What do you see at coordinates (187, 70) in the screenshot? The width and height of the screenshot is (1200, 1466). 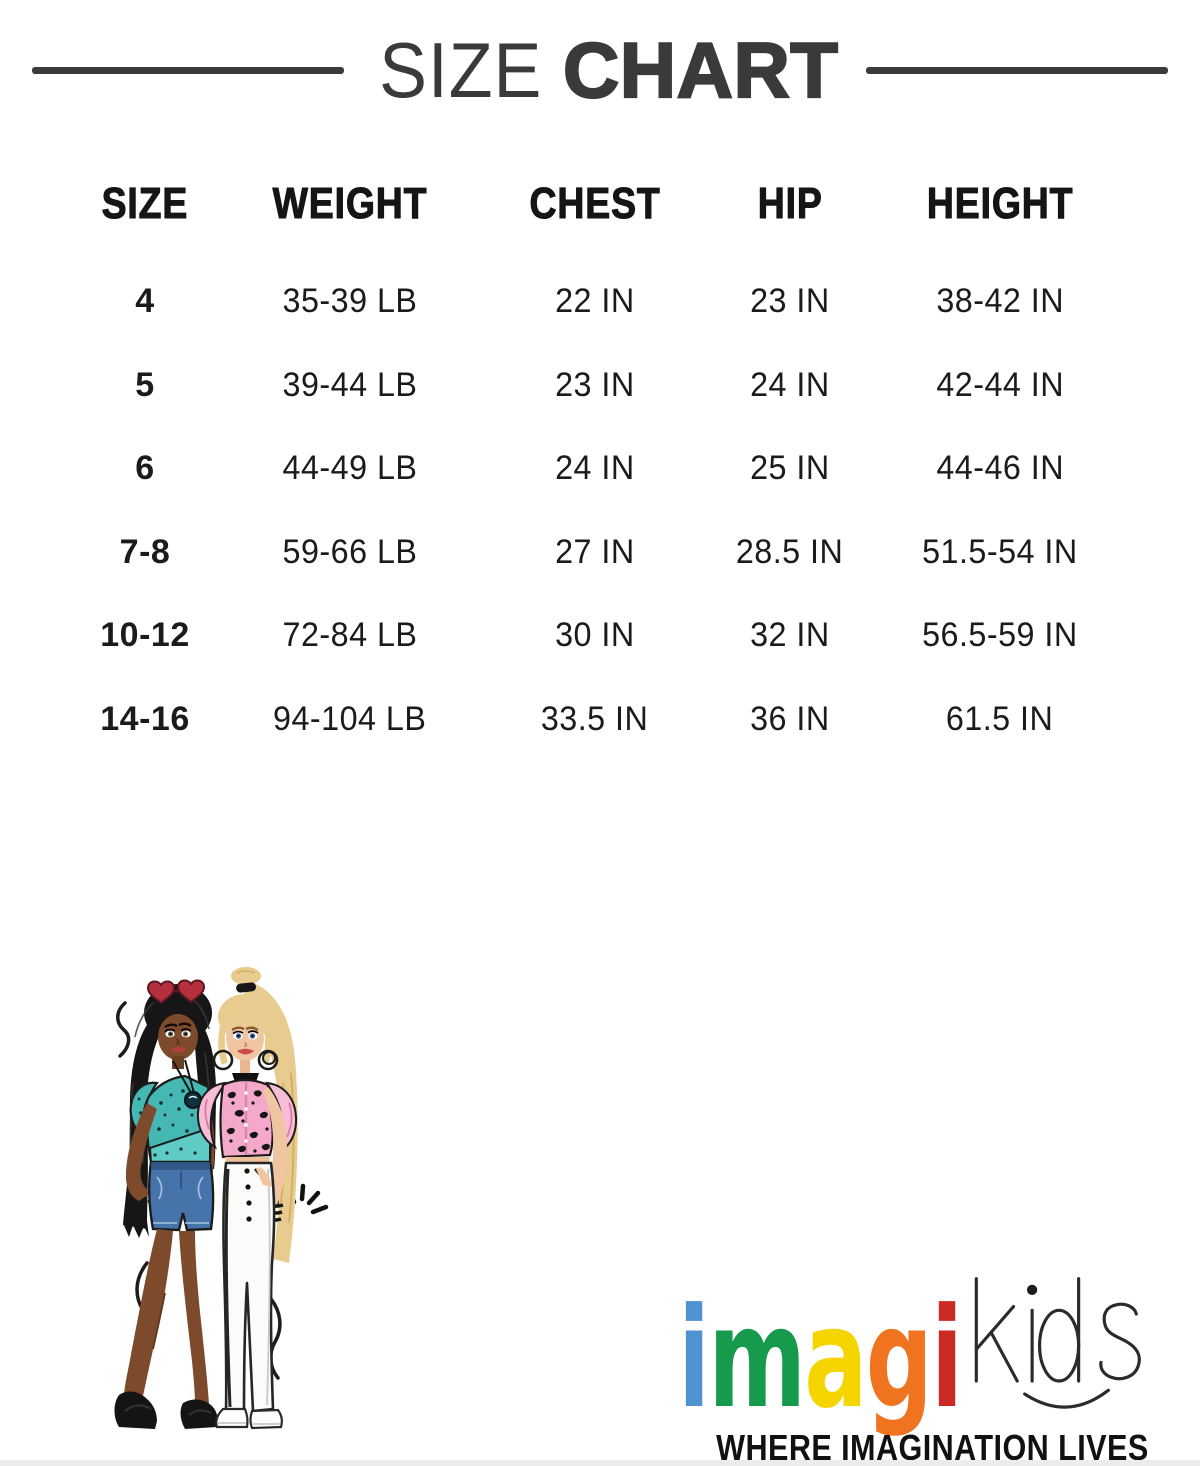 I see `title-rule-left` at bounding box center [187, 70].